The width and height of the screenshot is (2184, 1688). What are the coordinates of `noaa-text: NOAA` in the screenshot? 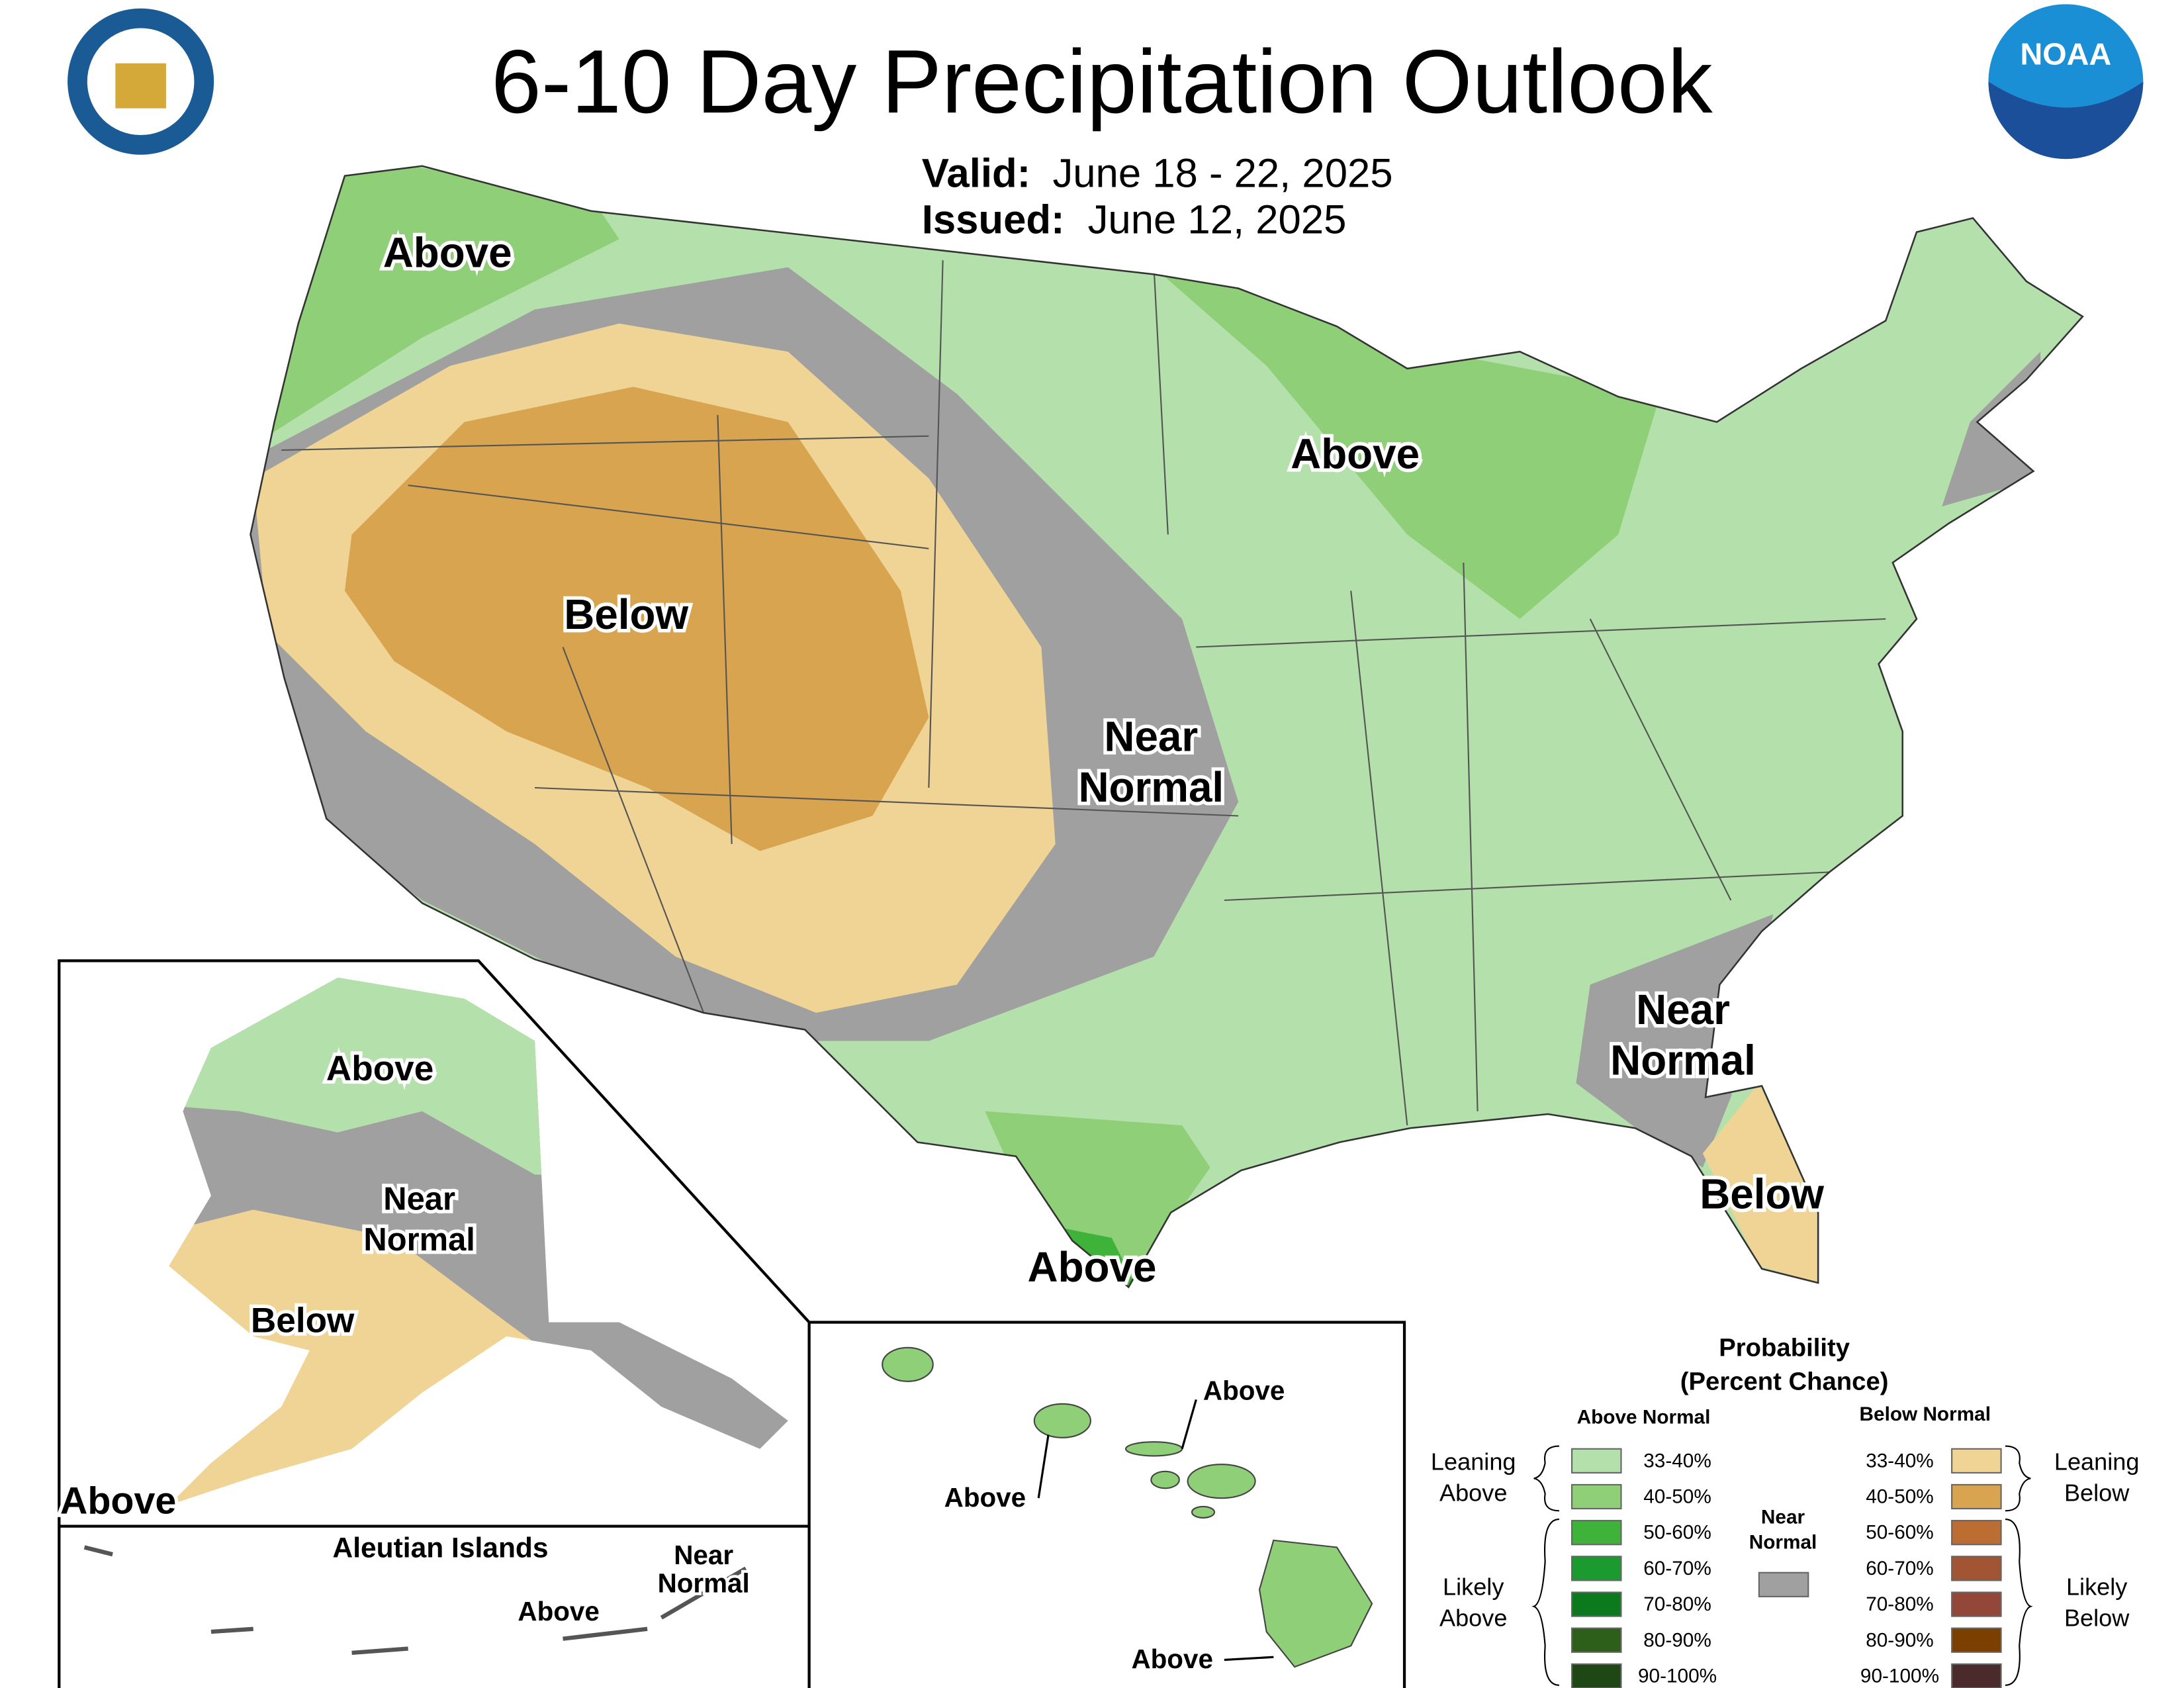 It's located at (2067, 54).